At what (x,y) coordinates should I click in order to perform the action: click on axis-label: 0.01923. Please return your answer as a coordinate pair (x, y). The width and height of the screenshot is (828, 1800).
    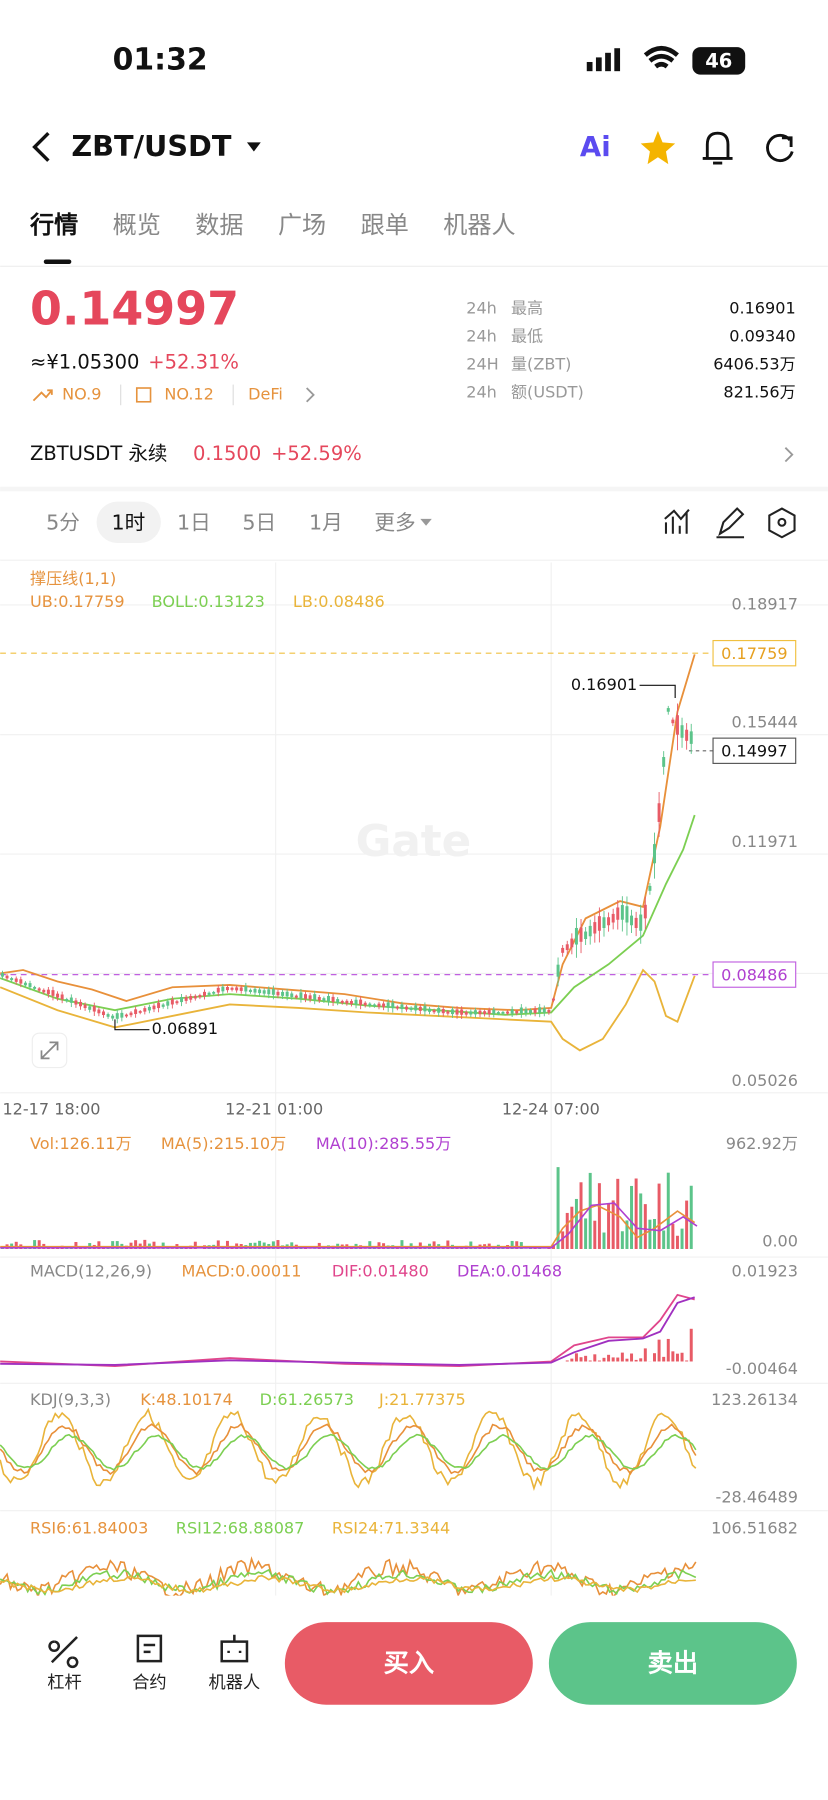
    Looking at the image, I should click on (765, 1270).